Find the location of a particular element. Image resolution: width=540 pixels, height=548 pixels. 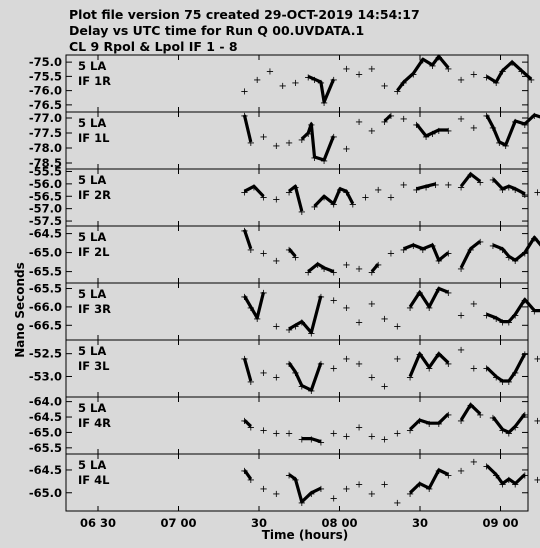

y-tick-label: -76.0 is located at coordinates (45, 91).